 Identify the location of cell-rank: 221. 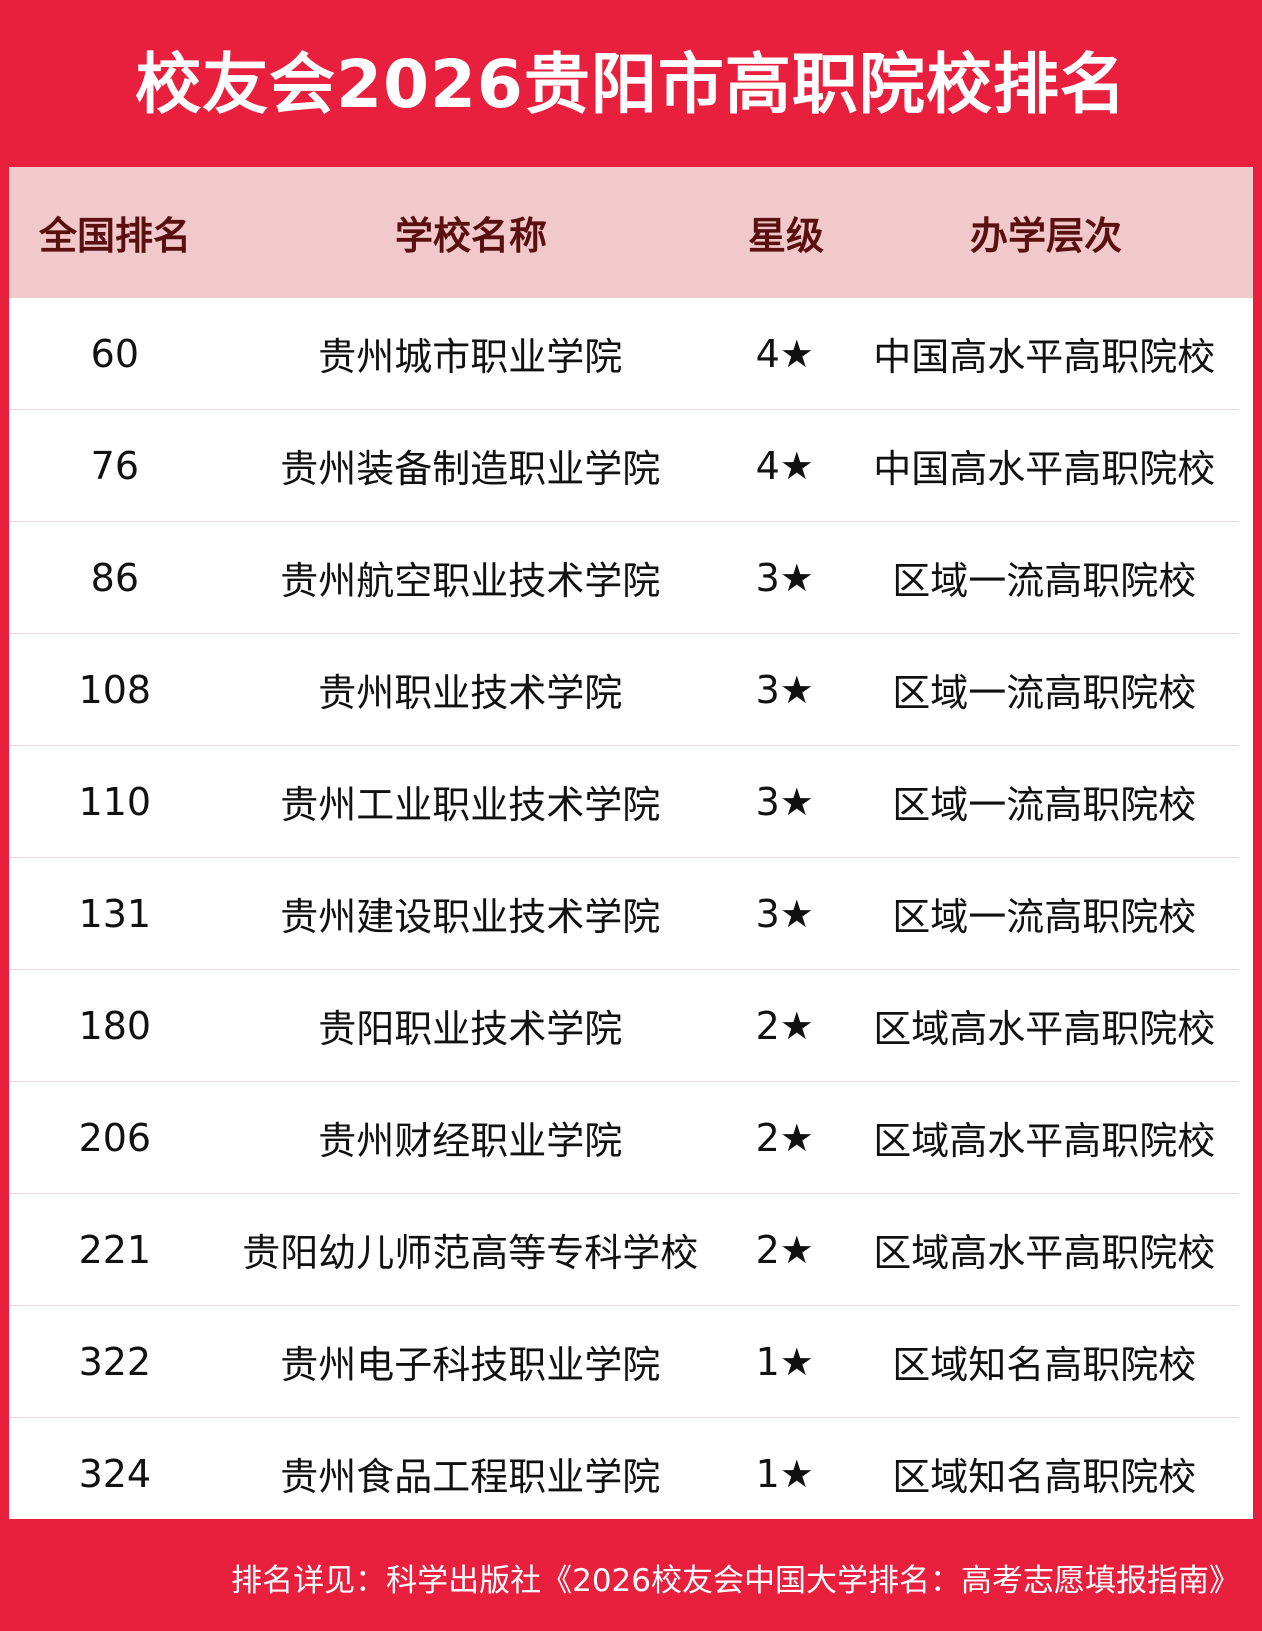
(115, 1249).